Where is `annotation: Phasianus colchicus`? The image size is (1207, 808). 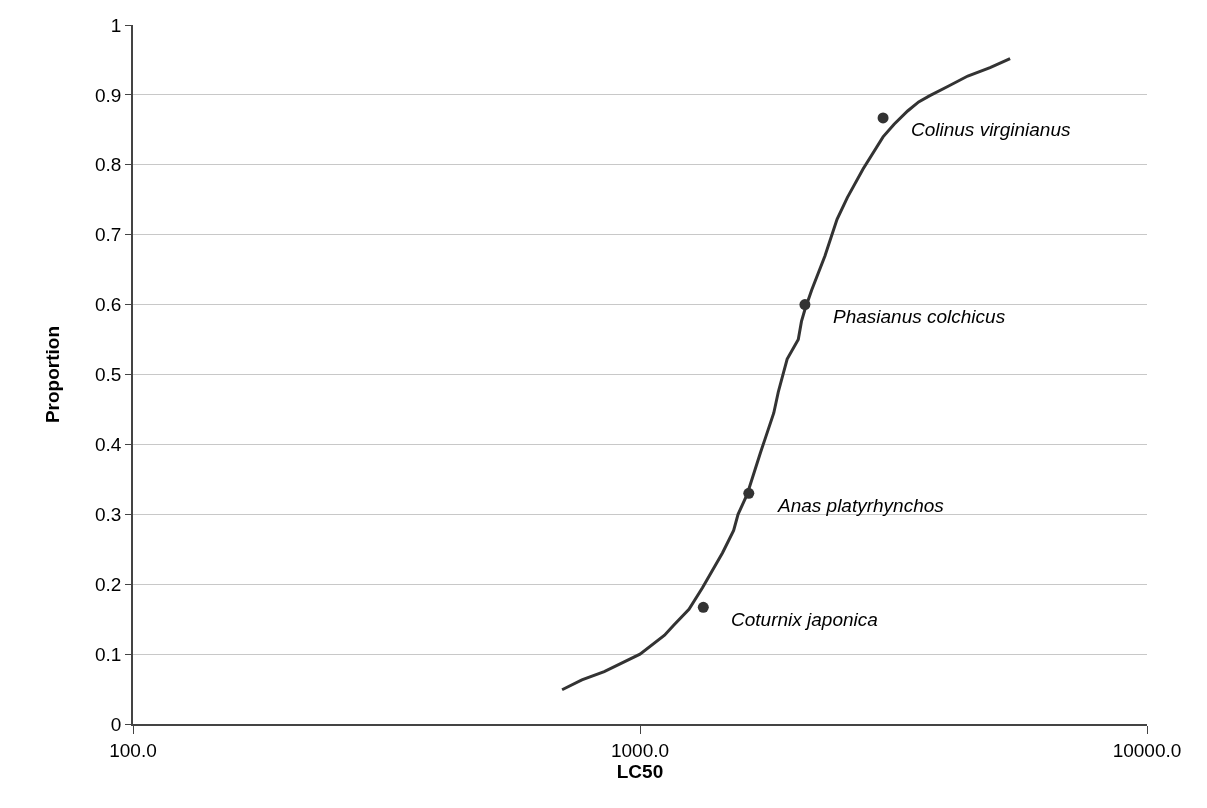
annotation: Phasianus colchicus is located at coordinates (919, 316).